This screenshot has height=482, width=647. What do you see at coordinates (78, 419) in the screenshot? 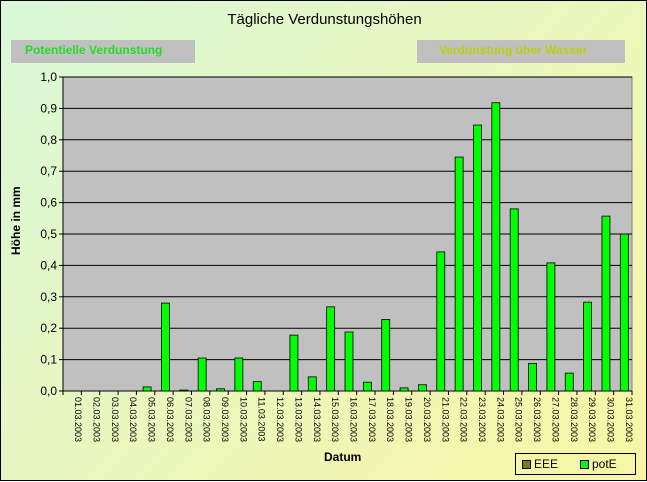
I see `x-tick-label: 01.03.2003` at bounding box center [78, 419].